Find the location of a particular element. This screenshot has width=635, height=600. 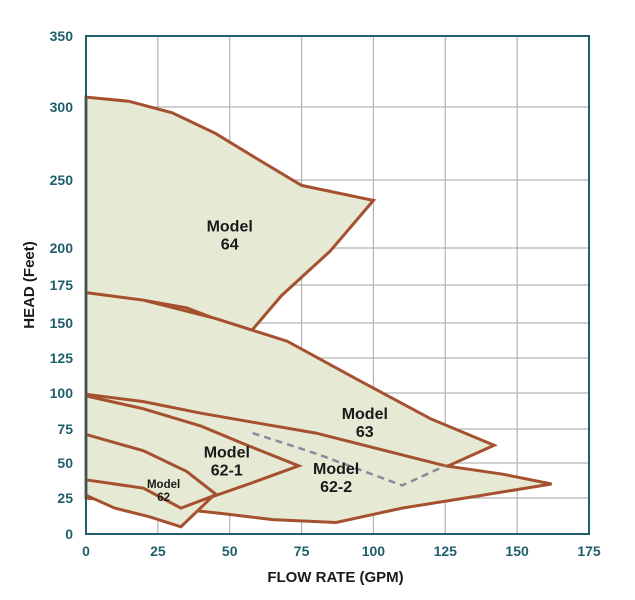

x-tick-label: 125 is located at coordinates (446, 551).